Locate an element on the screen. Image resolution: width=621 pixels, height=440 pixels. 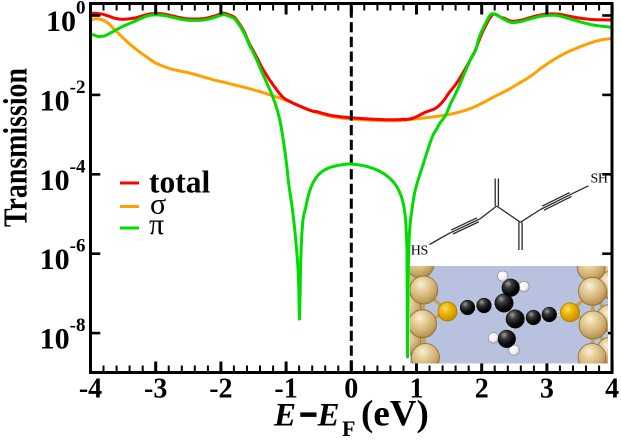
svg-text: π is located at coordinates (156, 224).